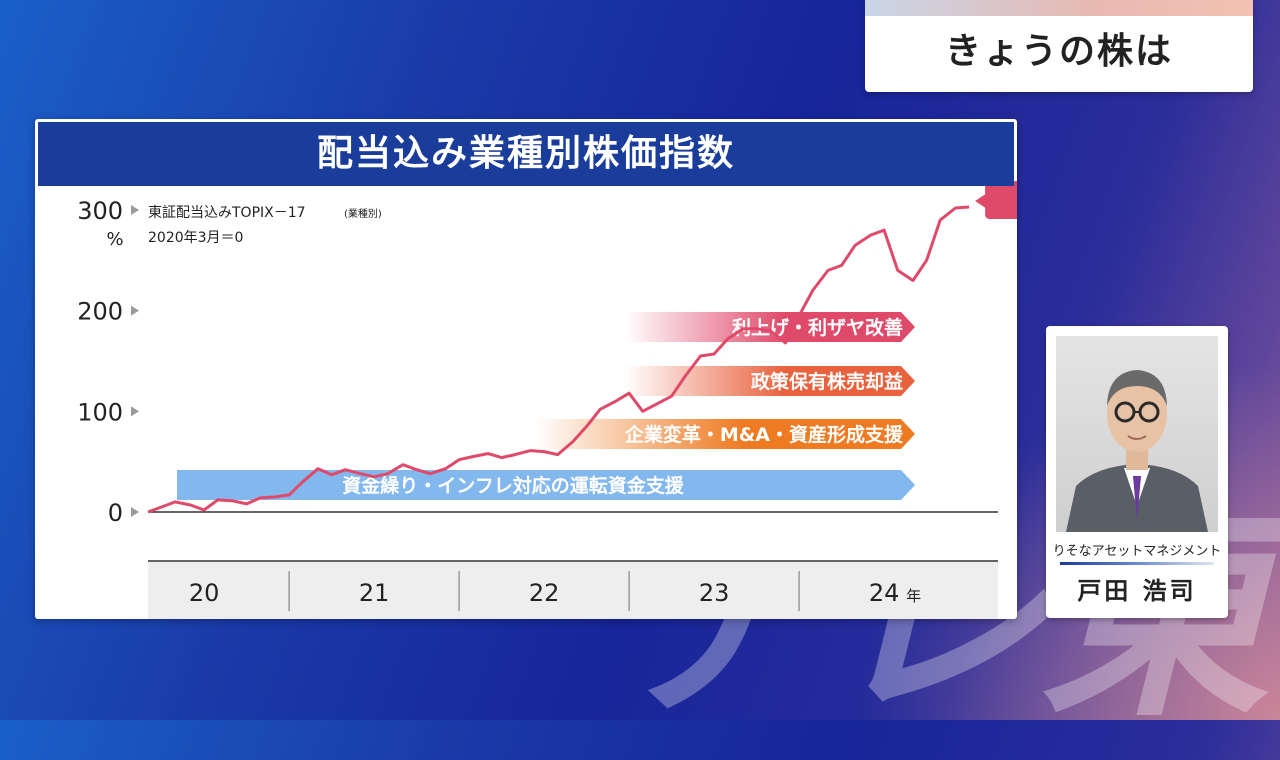 Image resolution: width=1280 pixels, height=760 pixels. Describe the element at coordinates (1058, 51) in the screenshot. I see `segment-title: きょうの株は` at that location.